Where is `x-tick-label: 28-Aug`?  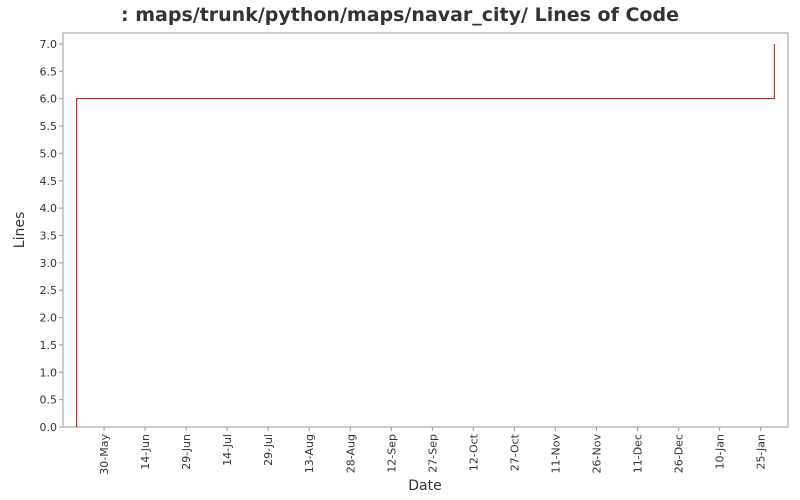 x-tick-label: 28-Aug is located at coordinates (350, 453).